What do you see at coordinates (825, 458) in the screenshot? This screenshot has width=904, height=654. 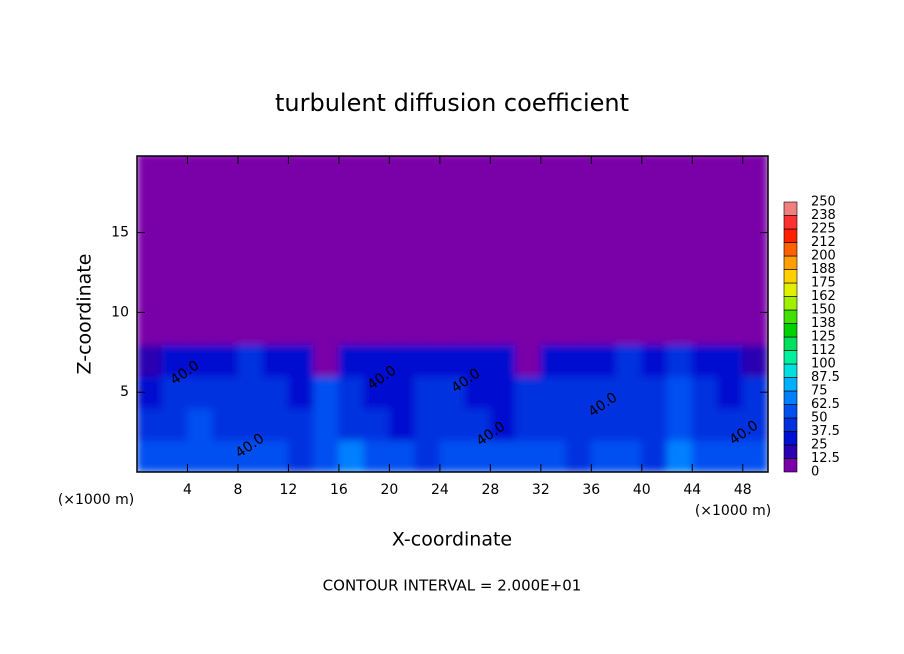 I see `colorbar-label: 12.5` at bounding box center [825, 458].